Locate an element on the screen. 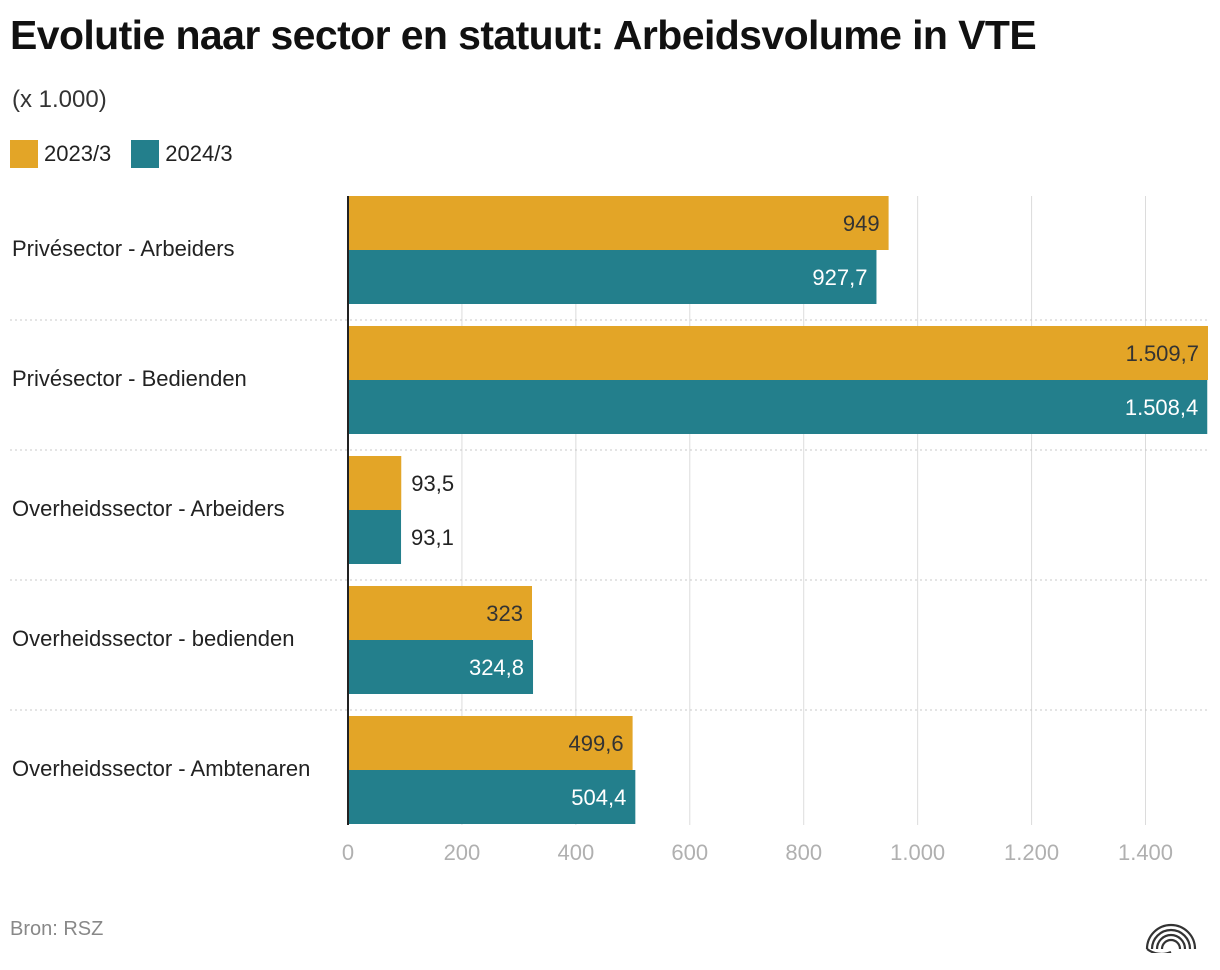 The width and height of the screenshot is (1220, 970). data-label: 93,1 is located at coordinates (432, 537).